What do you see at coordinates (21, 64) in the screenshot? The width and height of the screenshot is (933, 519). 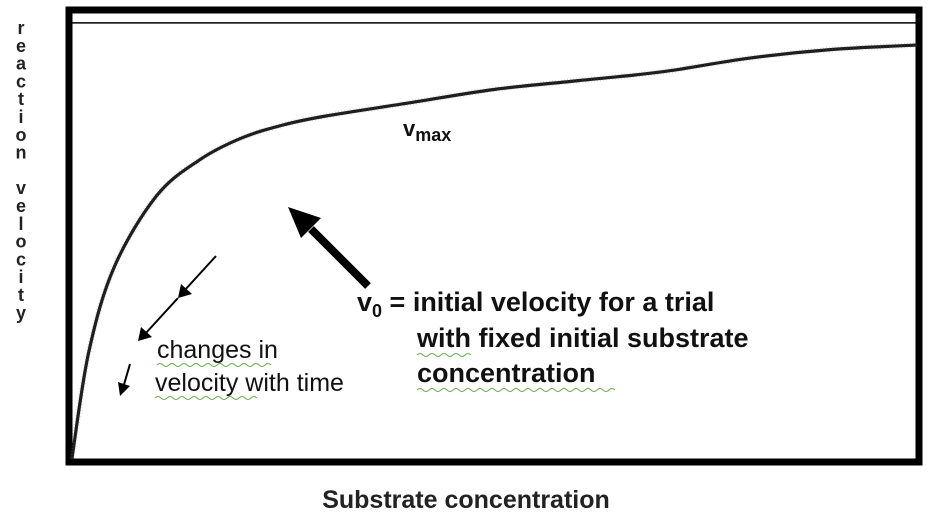 I see `y-axis-label-letter: a` at bounding box center [21, 64].